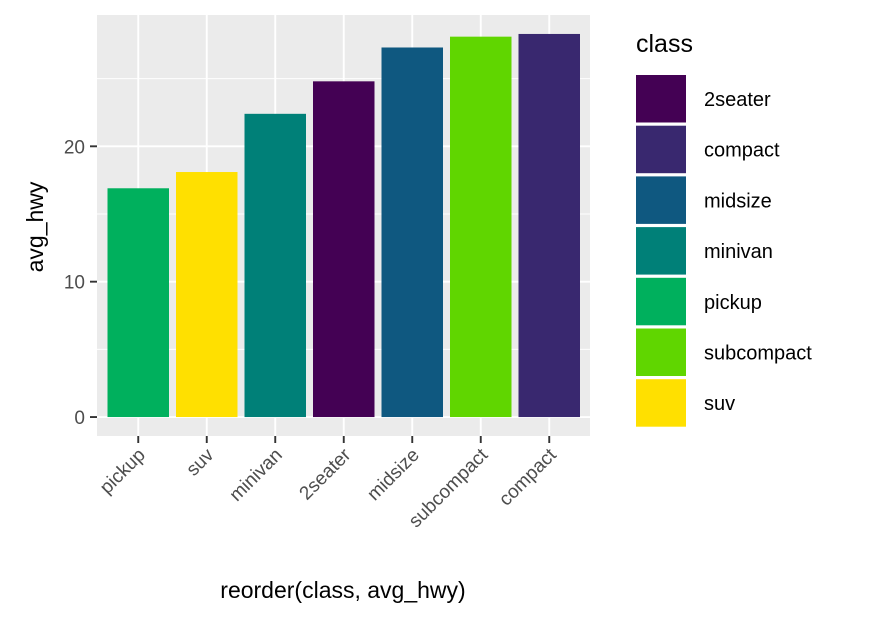 The width and height of the screenshot is (874, 620). Describe the element at coordinates (35, 226) in the screenshot. I see `y-axis-title: avg_hwy` at that location.